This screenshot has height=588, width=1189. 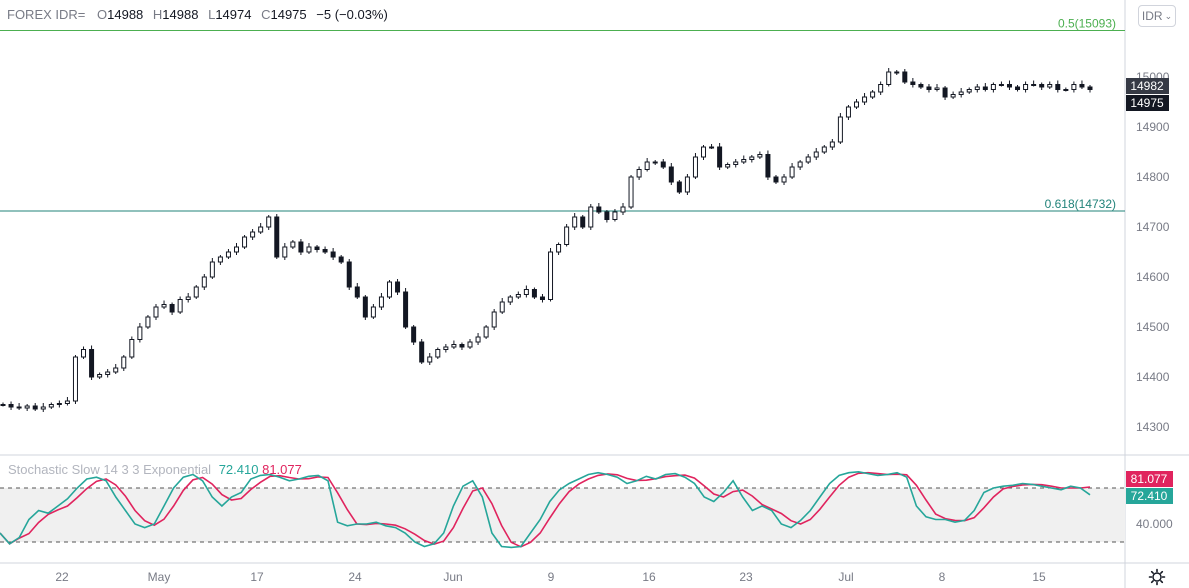 What do you see at coordinates (649, 577) in the screenshot?
I see `time-tick-label: 16` at bounding box center [649, 577].